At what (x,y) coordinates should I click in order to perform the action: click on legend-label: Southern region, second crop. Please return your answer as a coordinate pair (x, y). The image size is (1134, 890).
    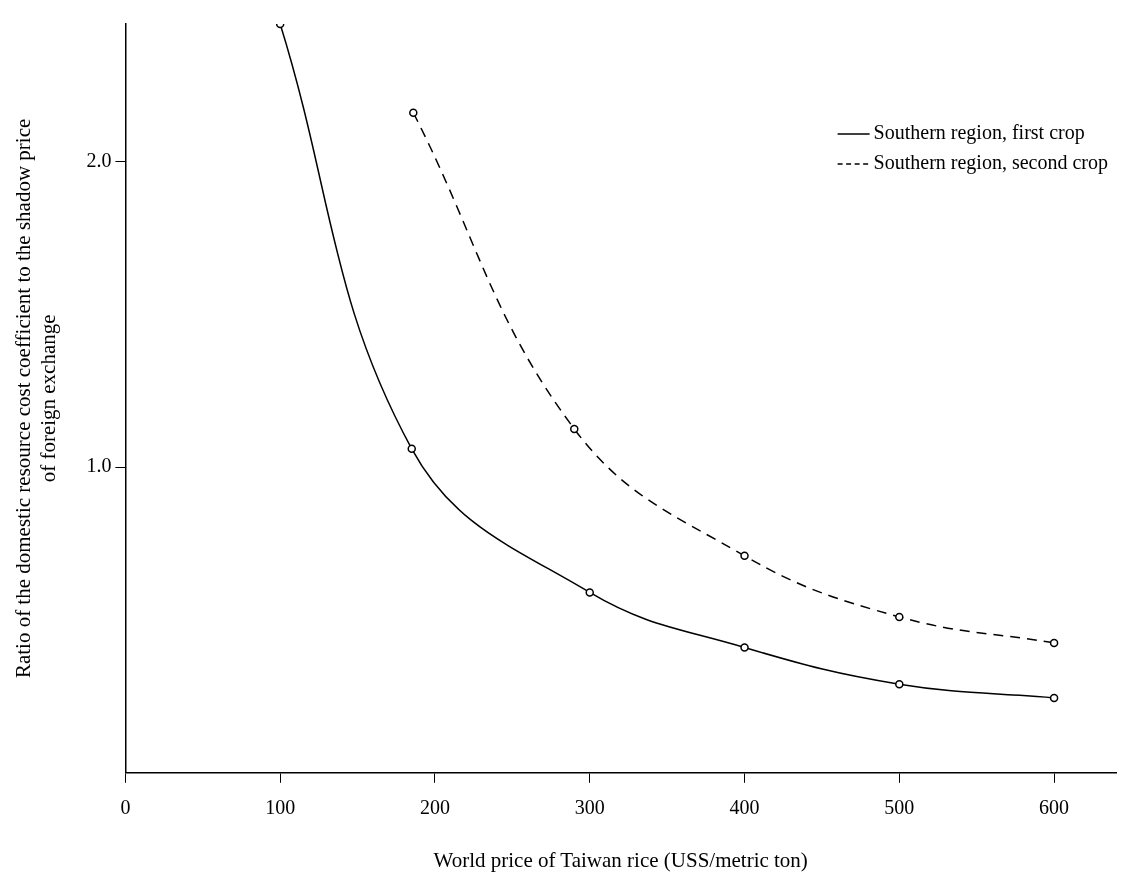
    Looking at the image, I should click on (991, 163).